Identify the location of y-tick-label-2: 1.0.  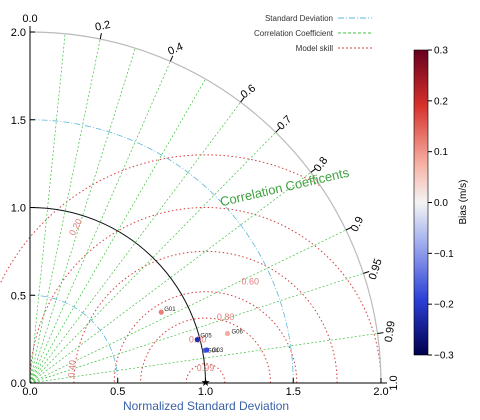
(18, 209).